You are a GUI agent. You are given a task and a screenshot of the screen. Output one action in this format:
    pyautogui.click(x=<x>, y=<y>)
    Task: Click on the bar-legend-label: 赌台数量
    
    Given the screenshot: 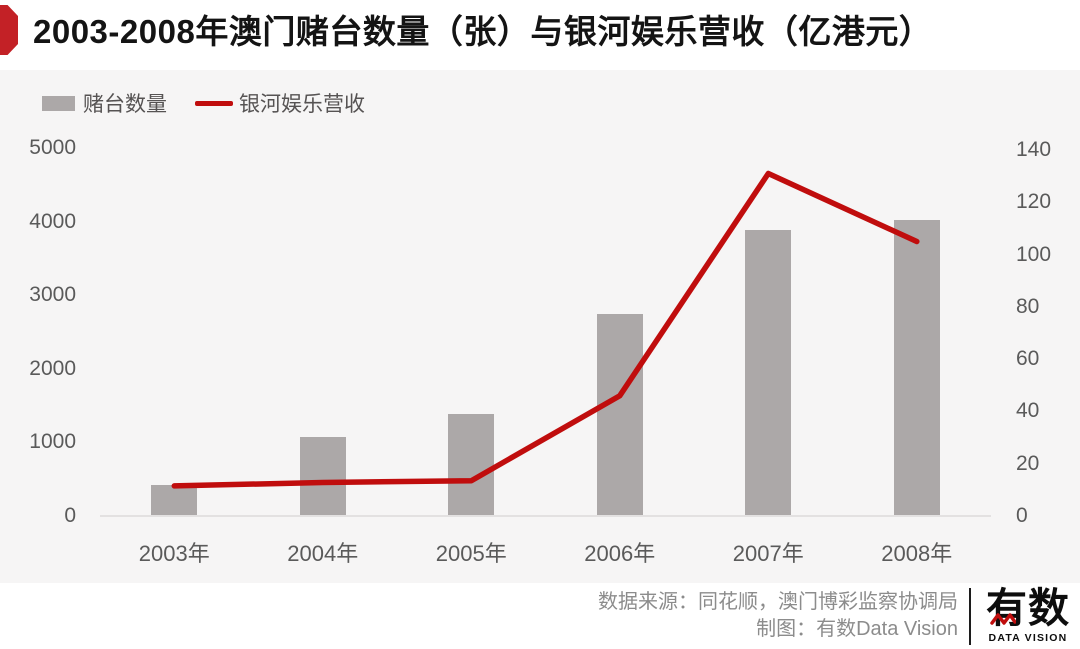 What is the action you would take?
    pyautogui.click(x=125, y=104)
    